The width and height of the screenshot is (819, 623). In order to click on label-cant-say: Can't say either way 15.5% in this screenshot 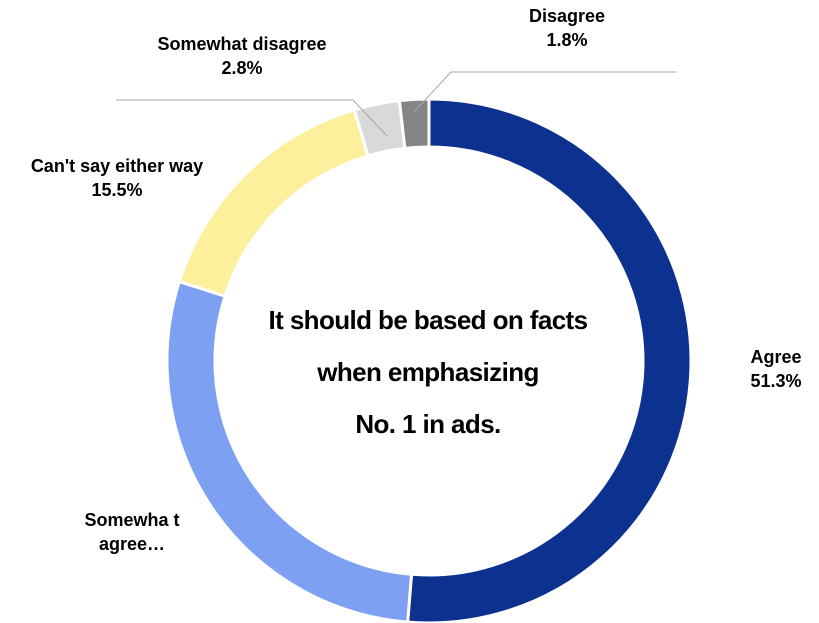, I will do `click(117, 178)`.